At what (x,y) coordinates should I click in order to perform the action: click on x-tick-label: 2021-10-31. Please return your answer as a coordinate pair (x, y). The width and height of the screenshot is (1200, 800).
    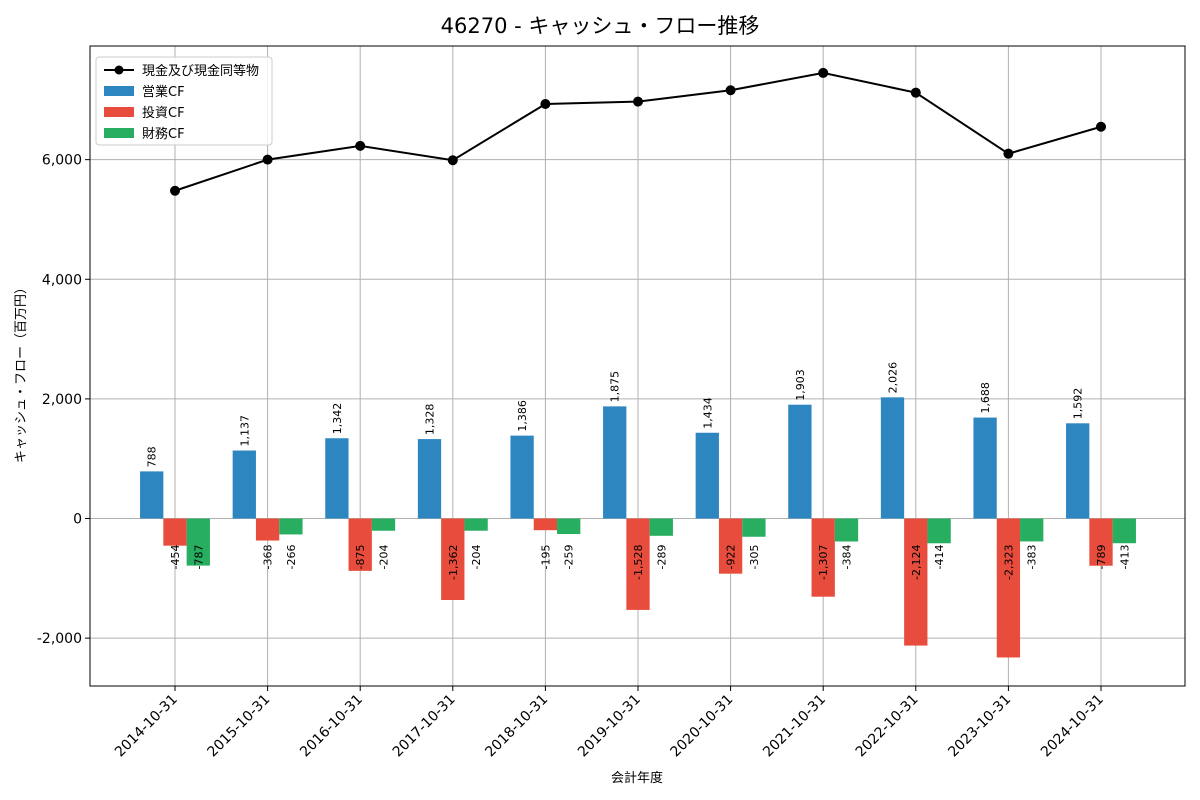
    Looking at the image, I should click on (794, 726).